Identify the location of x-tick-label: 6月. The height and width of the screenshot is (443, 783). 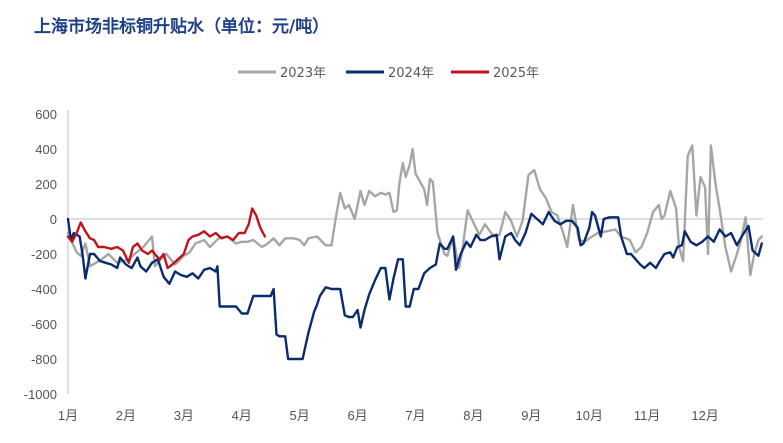
(357, 415).